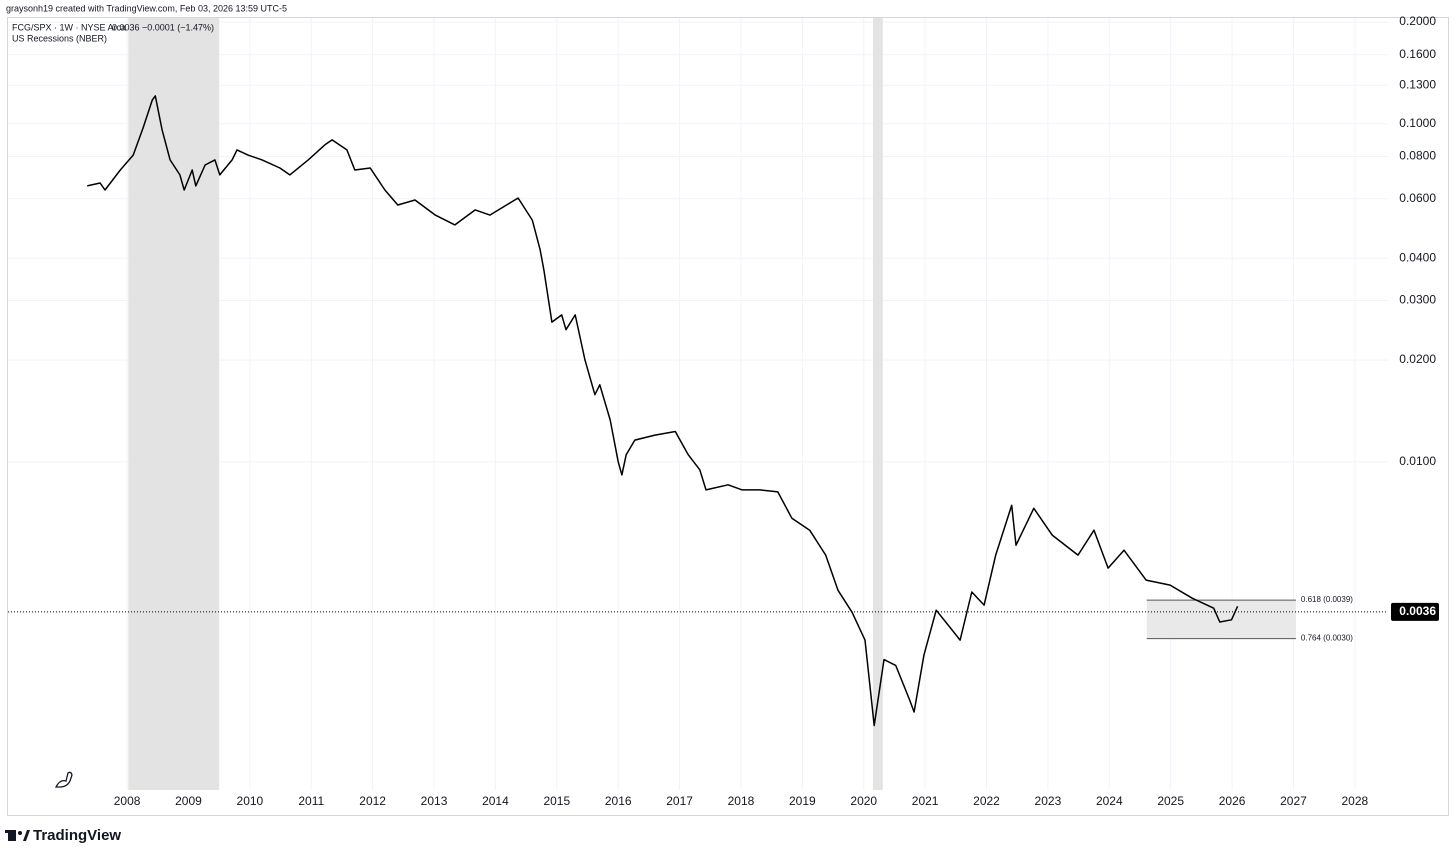  I want to click on y-tick-label: 0.0300, so click(1417, 300).